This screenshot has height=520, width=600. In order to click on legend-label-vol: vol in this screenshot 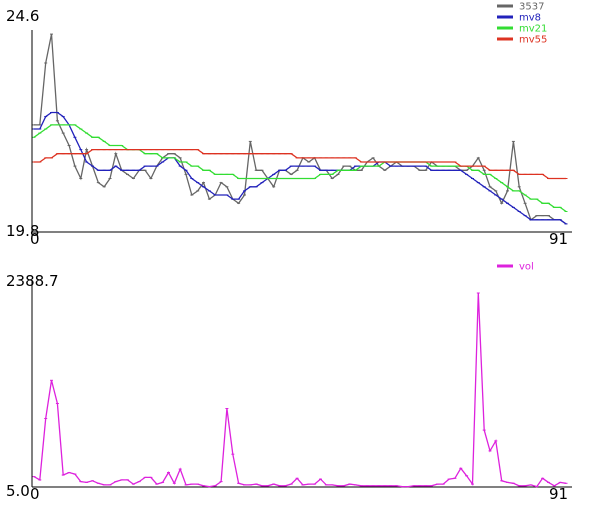, I will do `click(526, 267)`.